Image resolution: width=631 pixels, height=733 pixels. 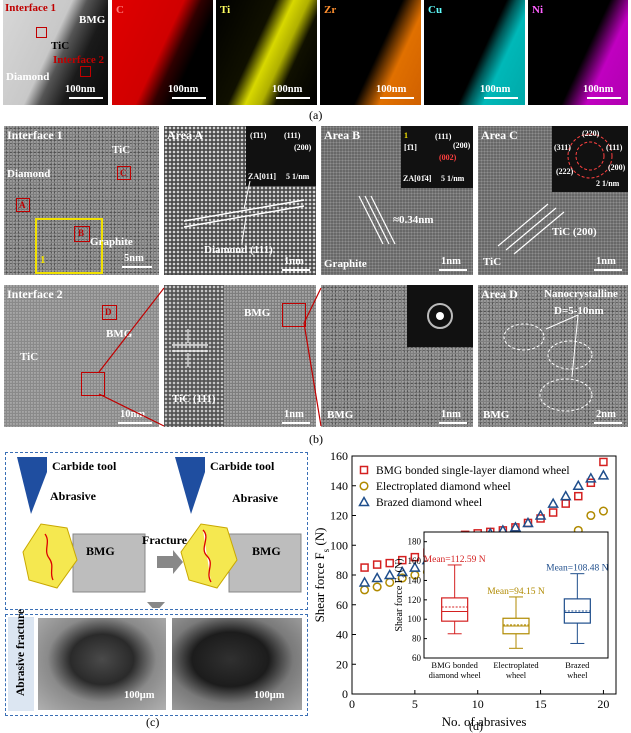 What do you see at coordinates (293, 98) in the screenshot?
I see `map-ti-scale-bar` at bounding box center [293, 98].